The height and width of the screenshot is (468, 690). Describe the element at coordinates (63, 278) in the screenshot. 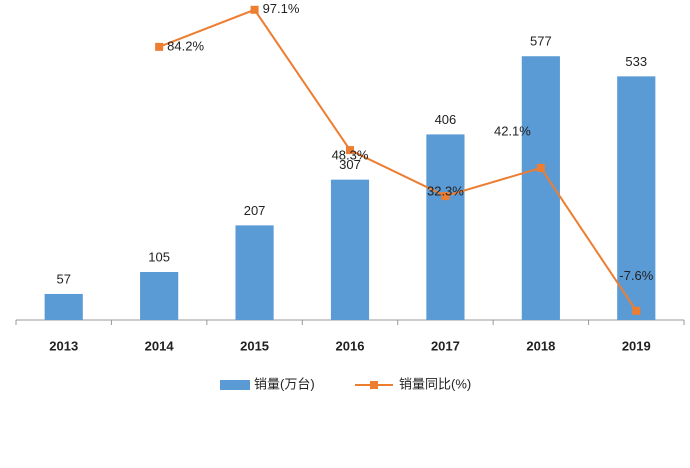

I see `bar-value-label: 57` at that location.